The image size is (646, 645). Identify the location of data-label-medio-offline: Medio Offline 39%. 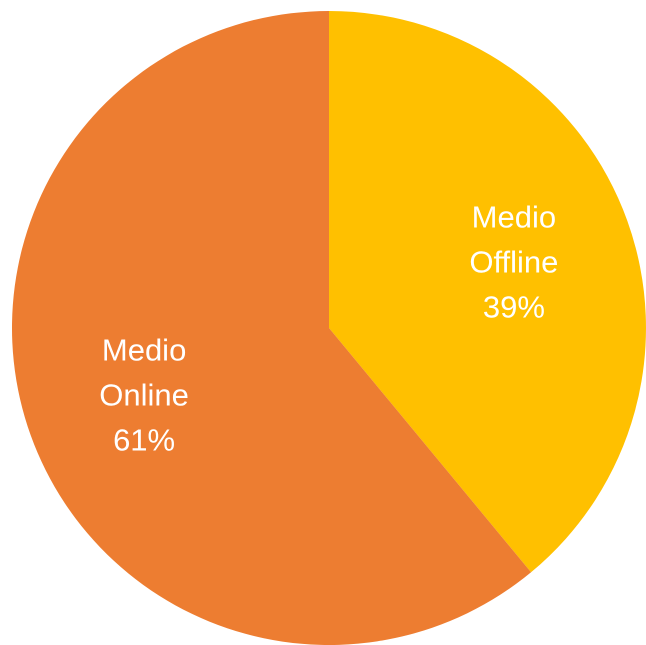
(513, 261).